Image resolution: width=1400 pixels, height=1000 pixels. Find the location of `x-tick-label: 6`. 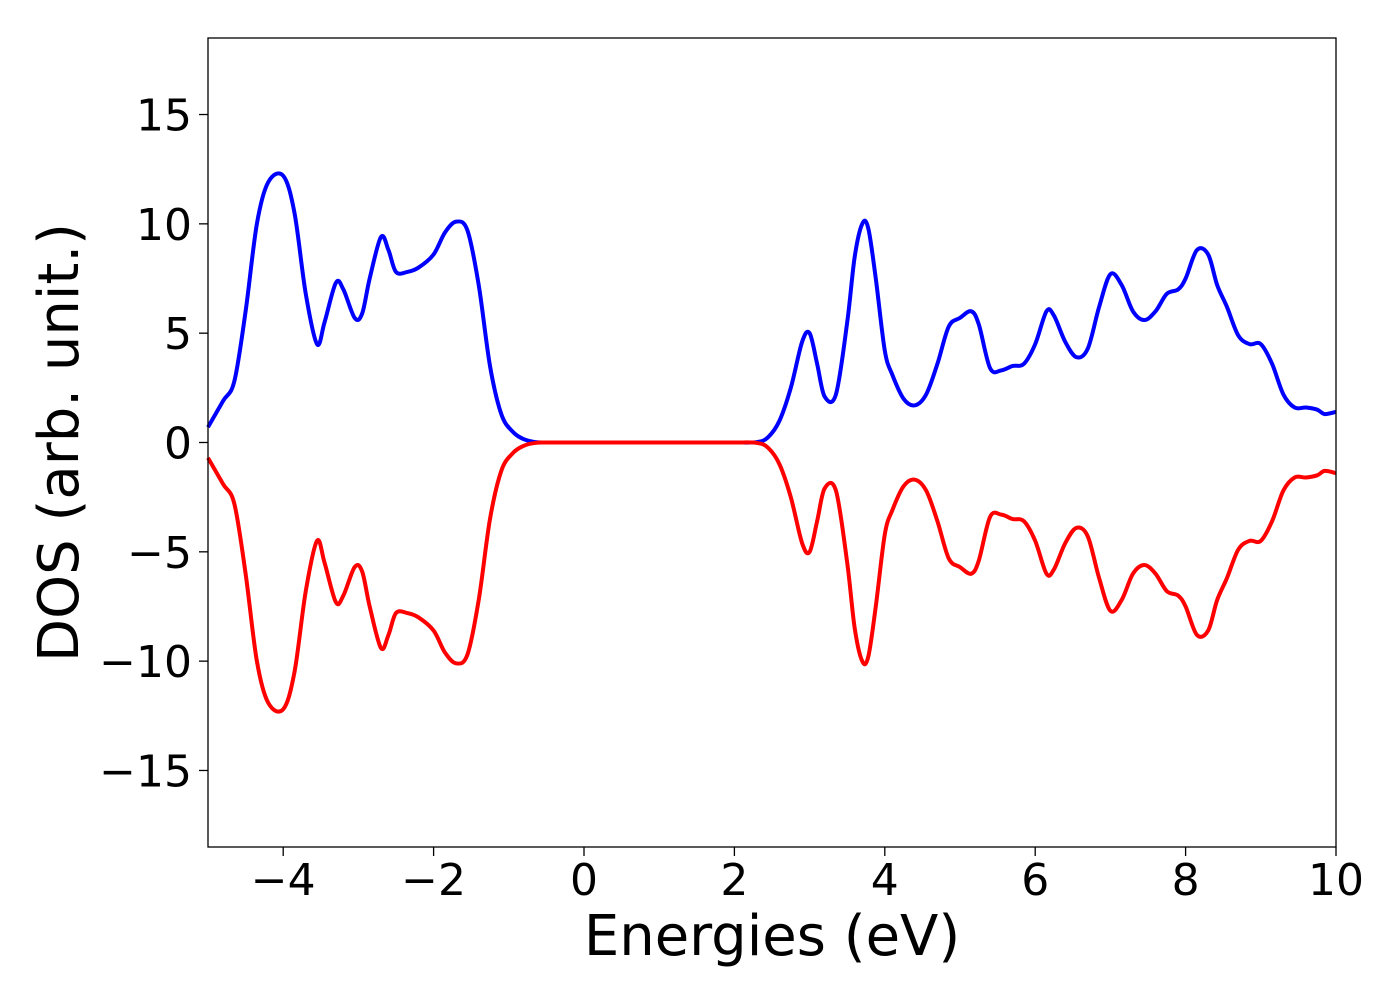

x-tick-label: 6 is located at coordinates (1035, 880).